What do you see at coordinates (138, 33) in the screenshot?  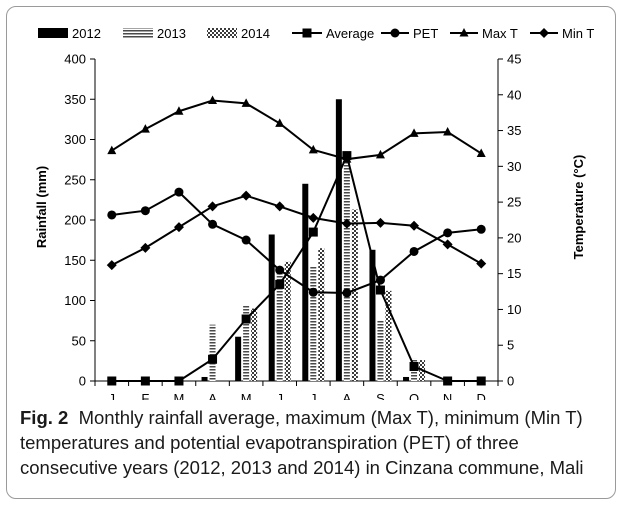 I see `legend-swatch-2013` at bounding box center [138, 33].